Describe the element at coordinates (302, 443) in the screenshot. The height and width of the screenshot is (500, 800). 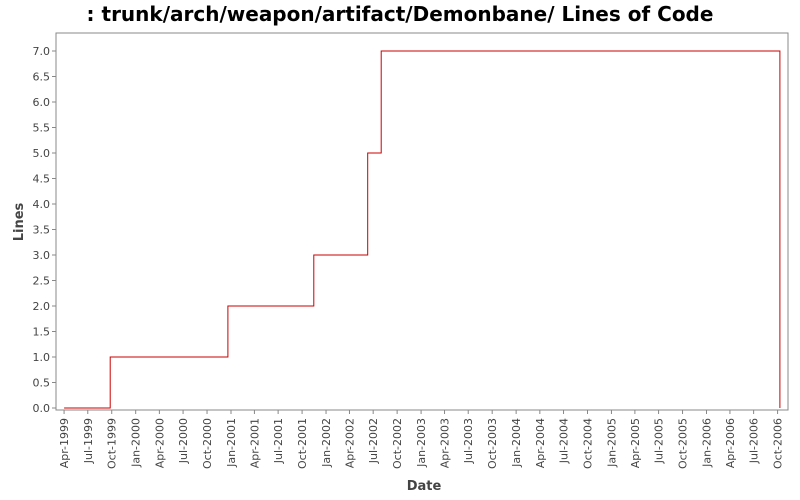
I see `x-tick-label: Oct-2001` at that location.